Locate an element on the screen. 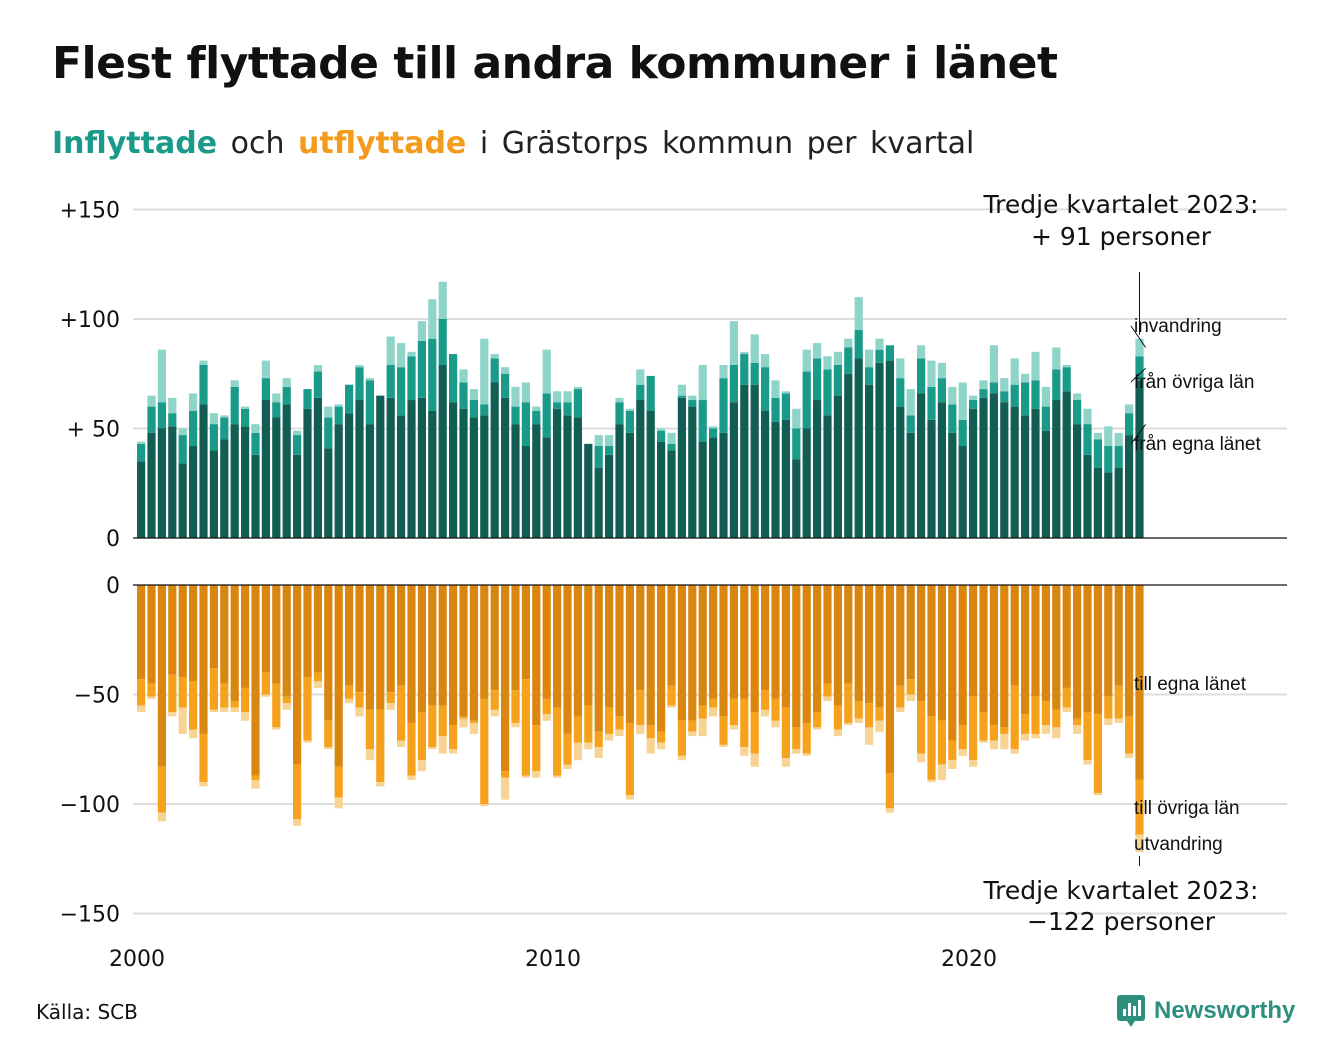 This screenshot has height=1060, width=1340. subtitle-inflyttade: Inflyttade is located at coordinates (135, 143).